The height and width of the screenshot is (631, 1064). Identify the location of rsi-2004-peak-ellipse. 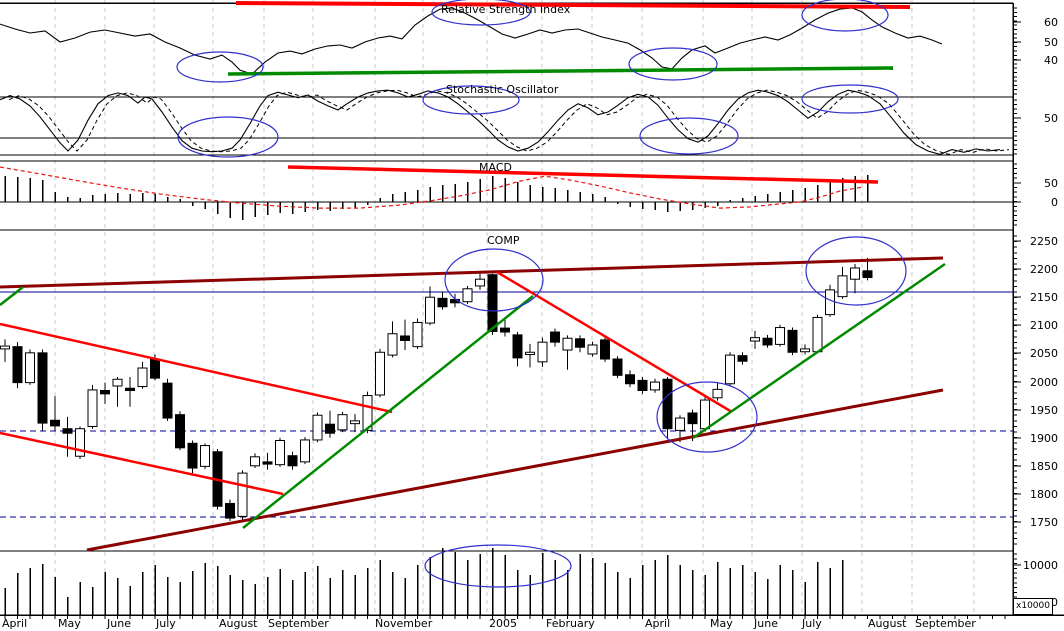
(481, 13).